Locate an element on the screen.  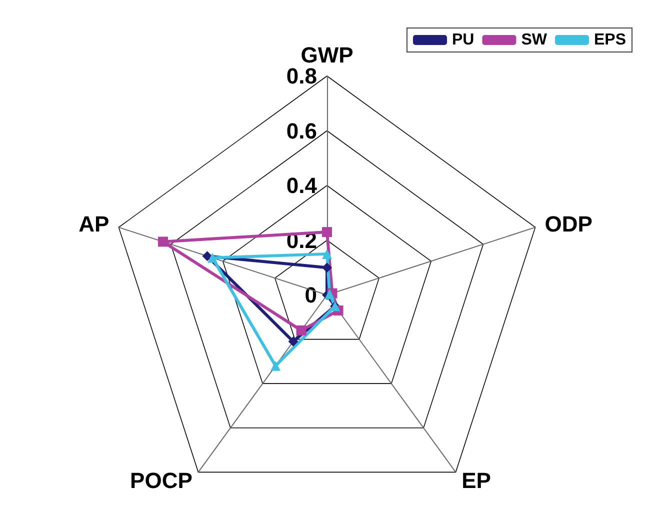
y-tick-label: 0.6 is located at coordinates (301, 131).